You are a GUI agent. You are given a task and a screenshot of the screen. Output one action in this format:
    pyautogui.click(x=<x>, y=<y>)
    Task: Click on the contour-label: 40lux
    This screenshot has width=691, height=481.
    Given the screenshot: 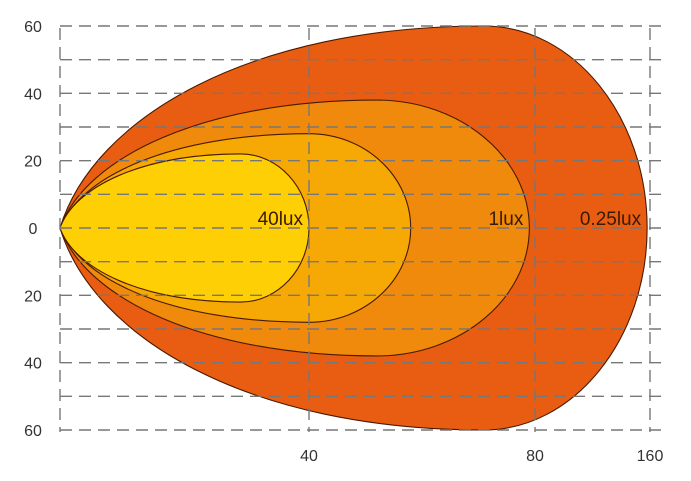 What is the action you would take?
    pyautogui.click(x=281, y=219)
    